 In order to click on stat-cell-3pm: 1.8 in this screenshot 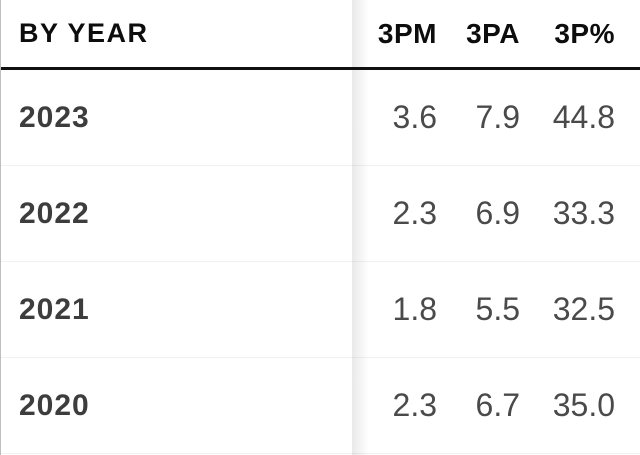, I will do `click(414, 309)`.